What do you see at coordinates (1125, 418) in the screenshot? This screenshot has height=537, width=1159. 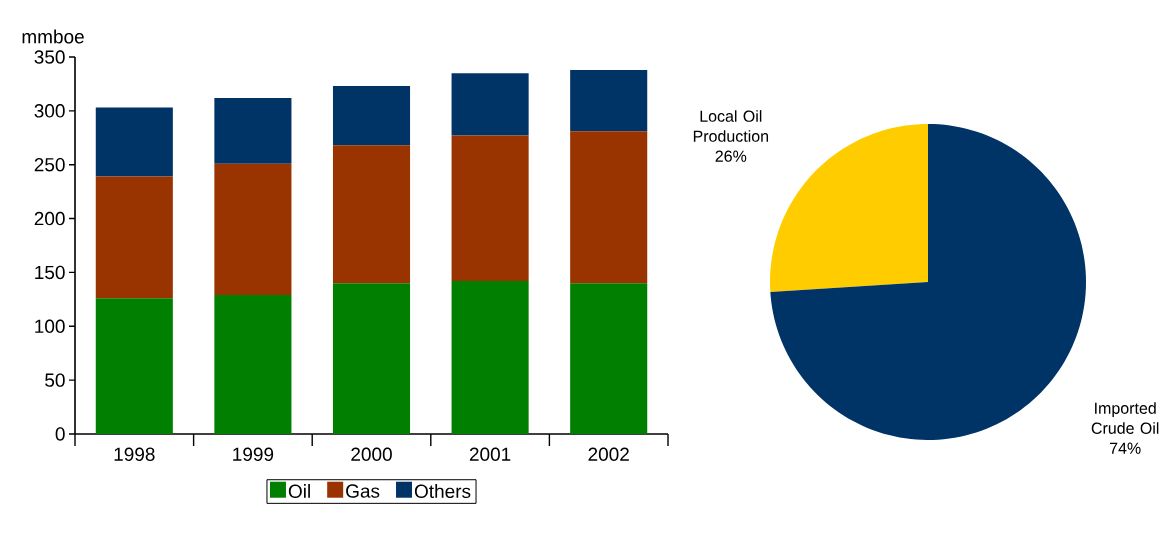 I see `slice-label: Imported Crude Oil` at bounding box center [1125, 418].